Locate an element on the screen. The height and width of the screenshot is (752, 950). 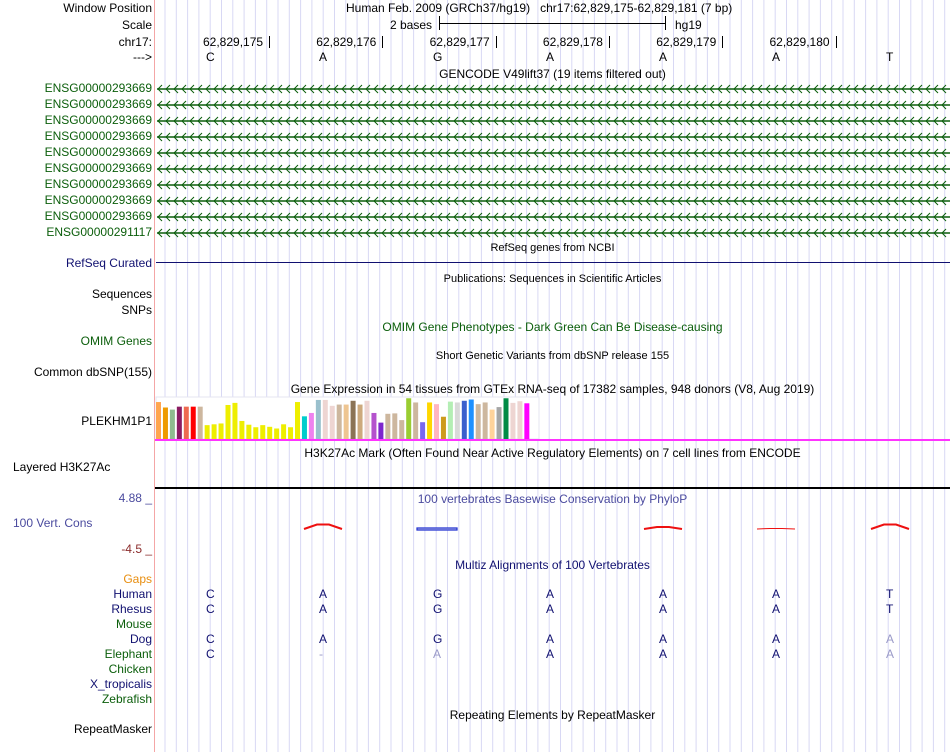
multiz-species-label: Chicken is located at coordinates (130, 669).